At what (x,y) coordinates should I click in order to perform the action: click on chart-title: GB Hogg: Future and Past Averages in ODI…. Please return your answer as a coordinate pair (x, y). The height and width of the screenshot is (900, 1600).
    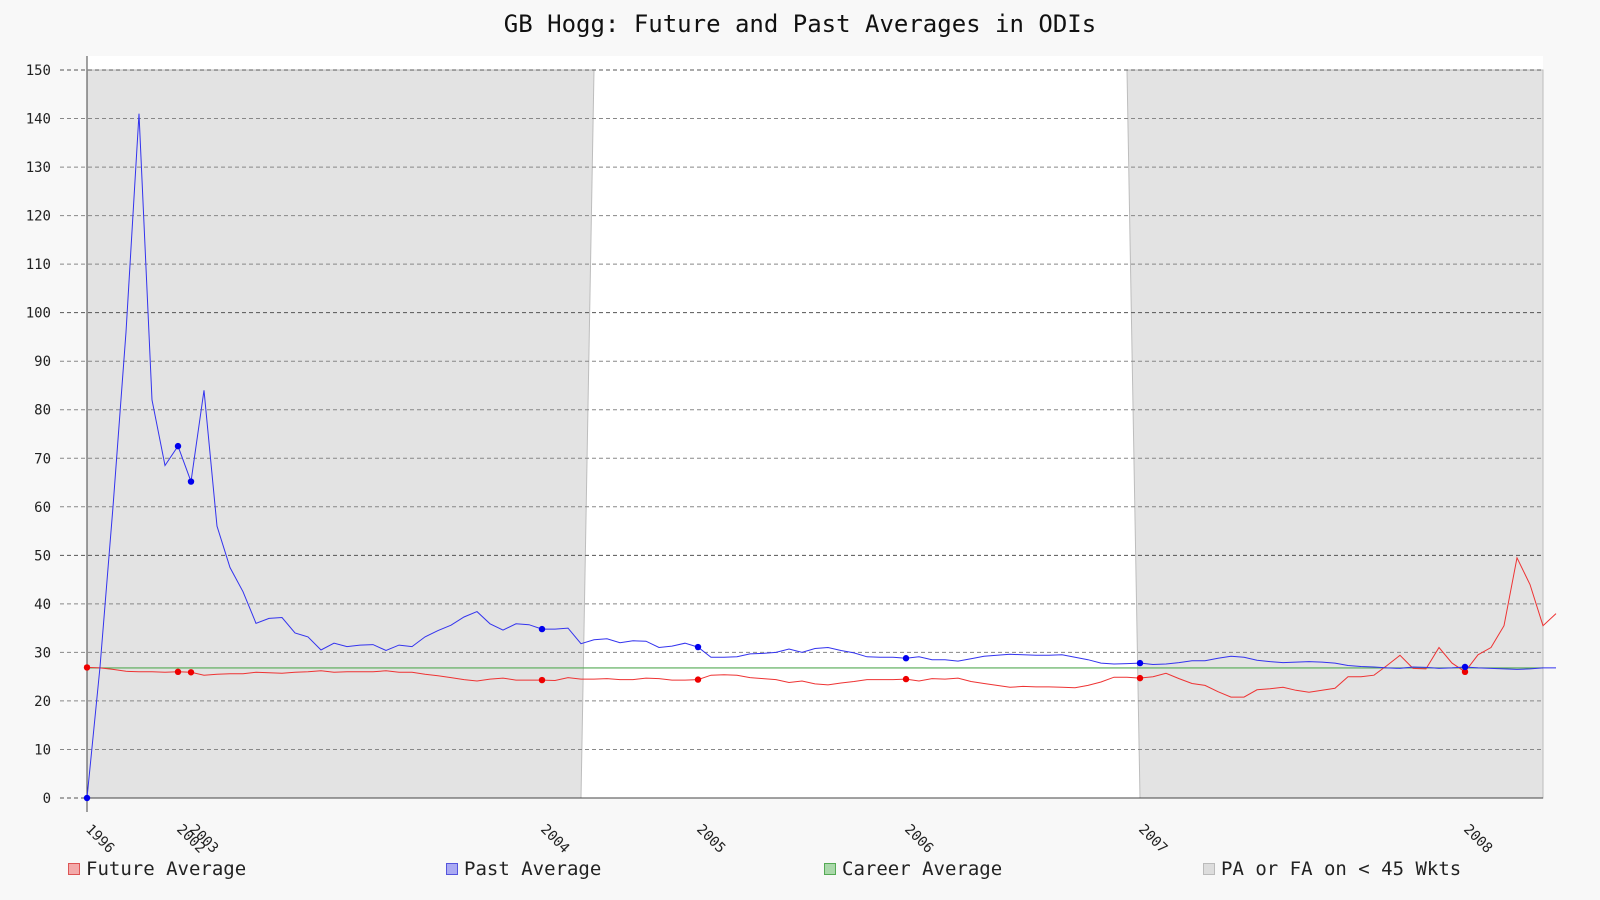
    Looking at the image, I should click on (800, 24).